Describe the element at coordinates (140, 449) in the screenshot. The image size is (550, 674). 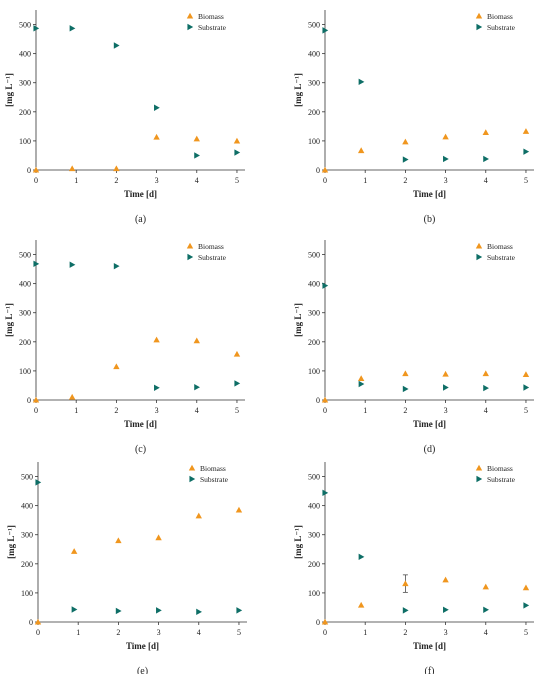
I see `panel-label: (c)` at that location.